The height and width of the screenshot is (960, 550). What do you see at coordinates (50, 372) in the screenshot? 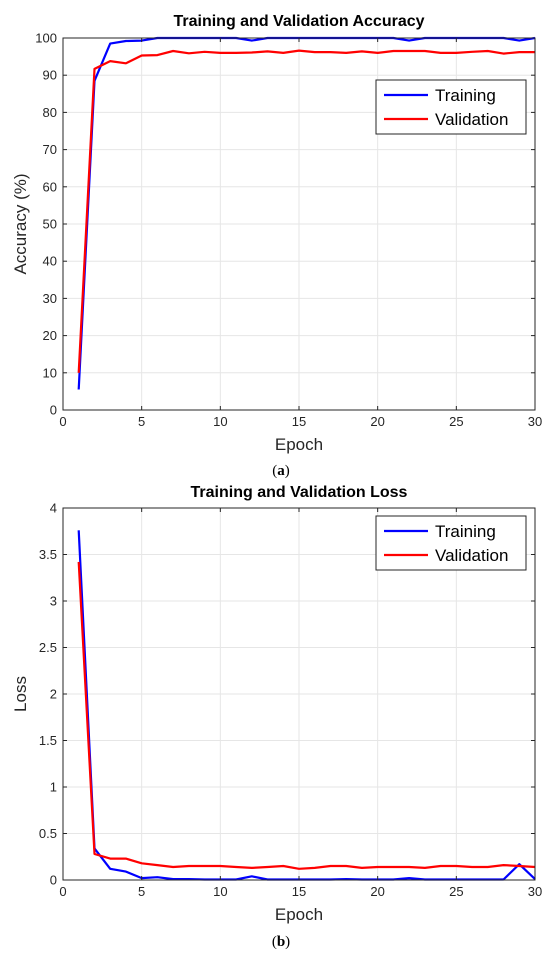
I see `y-tick-label: 10` at bounding box center [50, 372].